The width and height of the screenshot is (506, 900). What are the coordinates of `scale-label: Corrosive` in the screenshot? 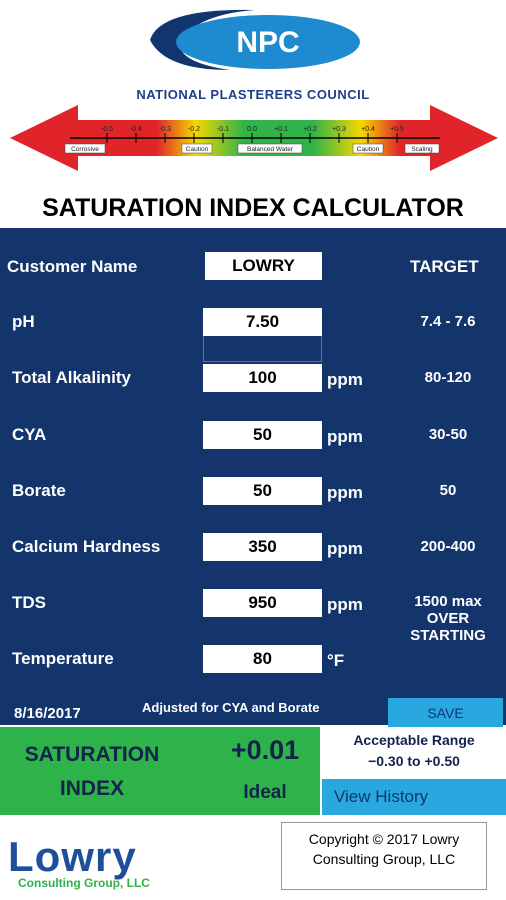 It's located at (85, 149).